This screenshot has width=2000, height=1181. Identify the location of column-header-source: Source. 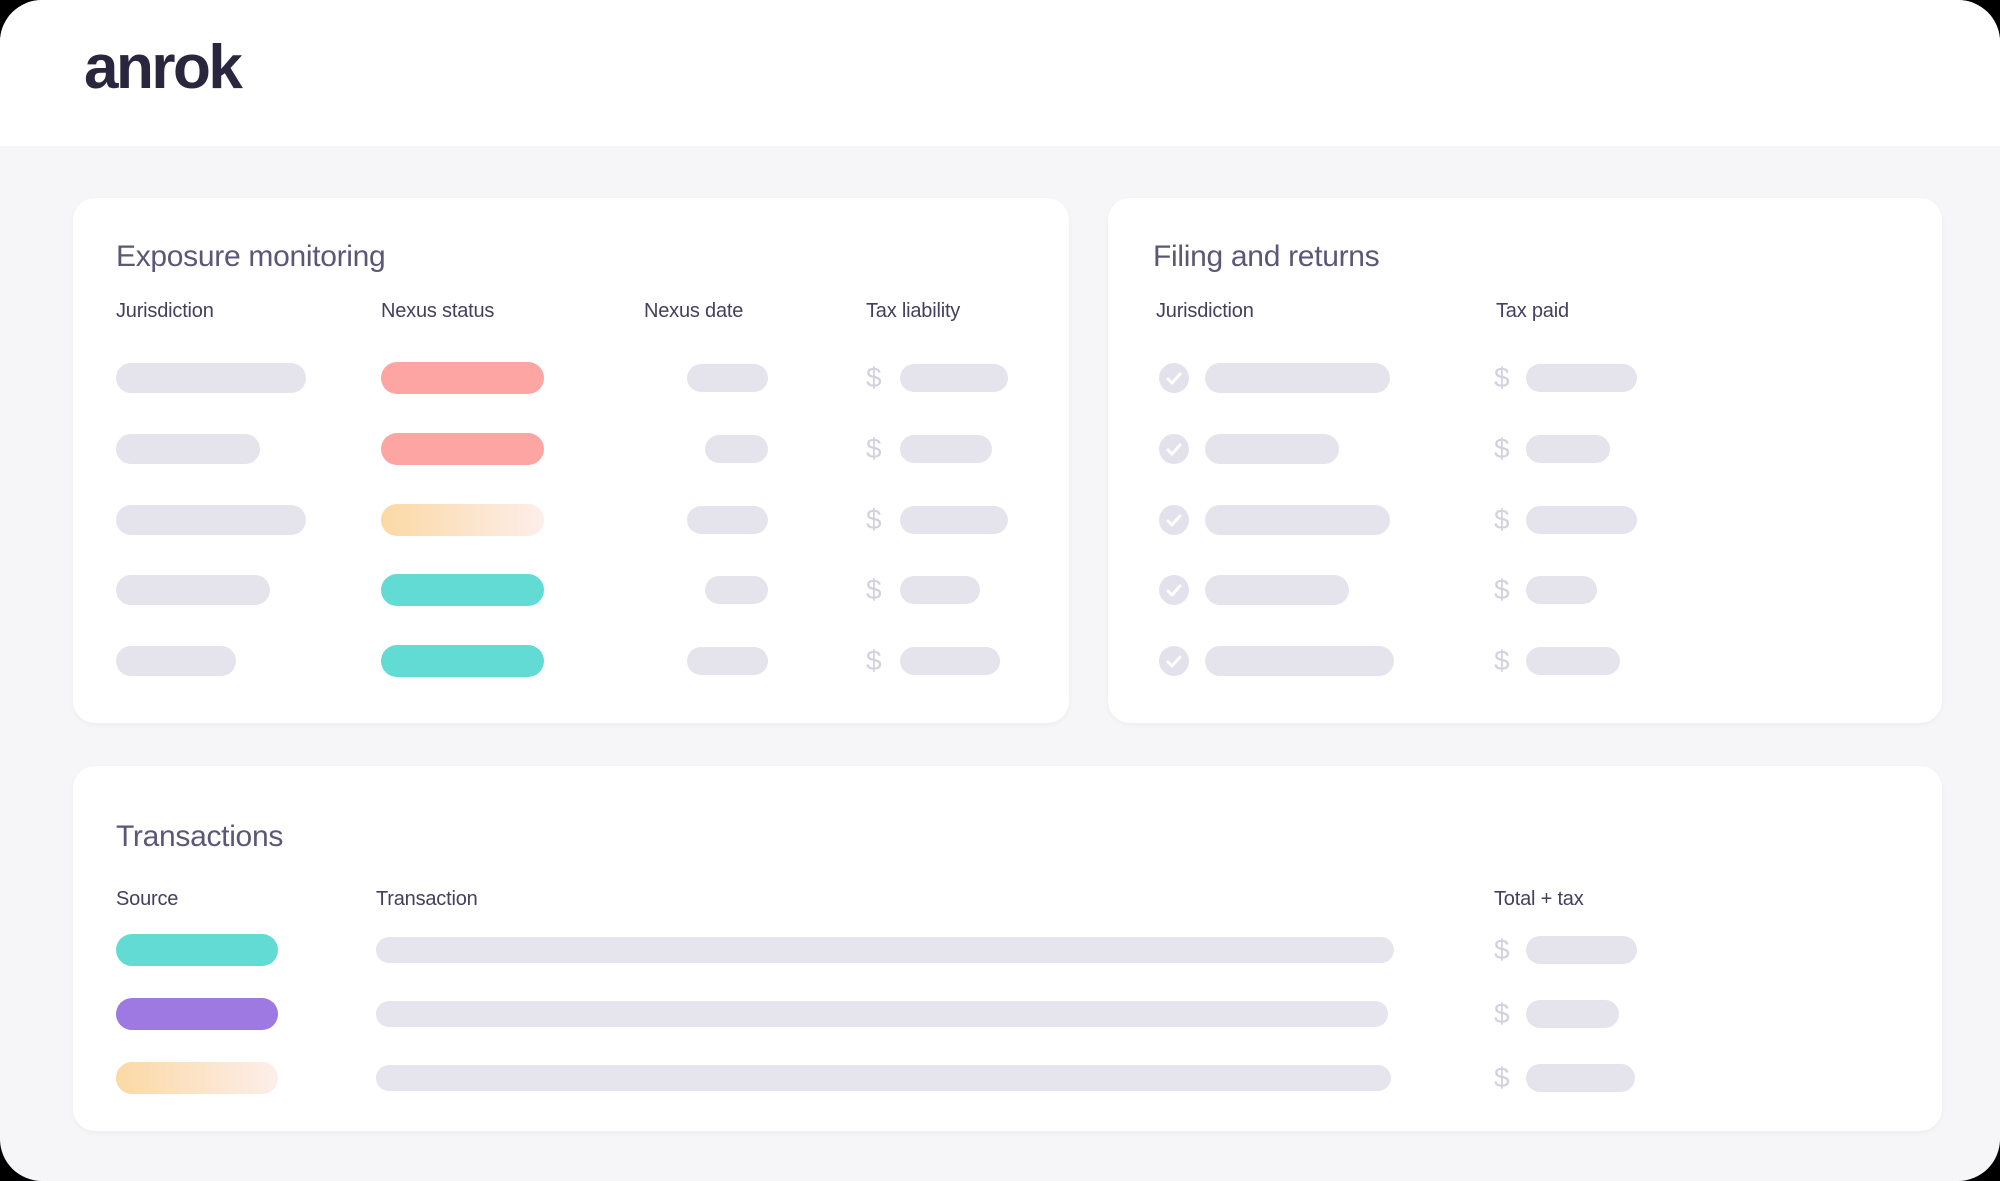
(147, 899).